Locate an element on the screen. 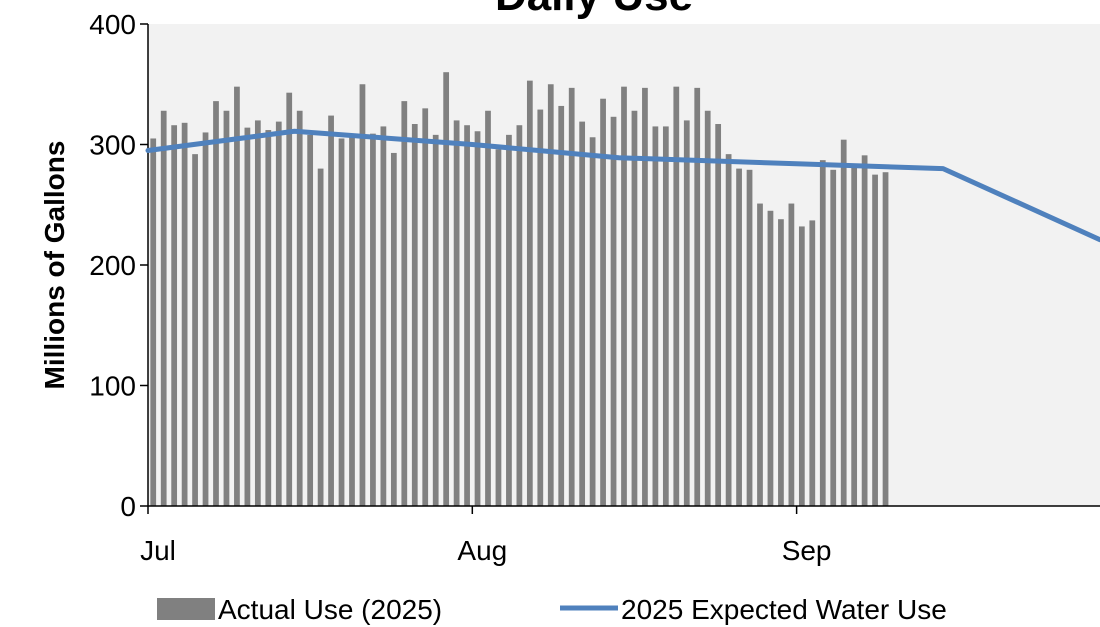 This screenshot has width=1100, height=627. y-tick-label: 0 is located at coordinates (128, 506).